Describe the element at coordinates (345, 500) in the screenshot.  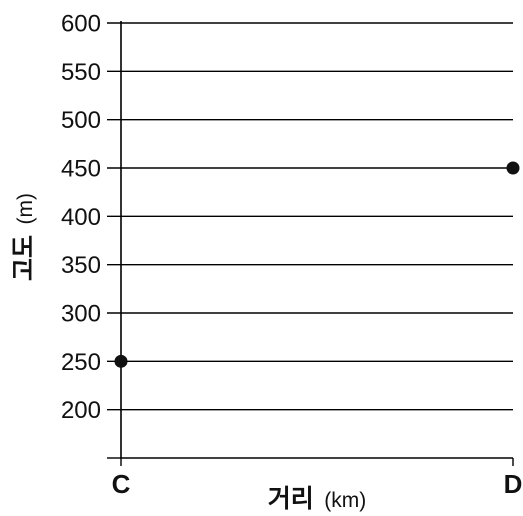
I see `x-axis-title-unit: (km)` at that location.